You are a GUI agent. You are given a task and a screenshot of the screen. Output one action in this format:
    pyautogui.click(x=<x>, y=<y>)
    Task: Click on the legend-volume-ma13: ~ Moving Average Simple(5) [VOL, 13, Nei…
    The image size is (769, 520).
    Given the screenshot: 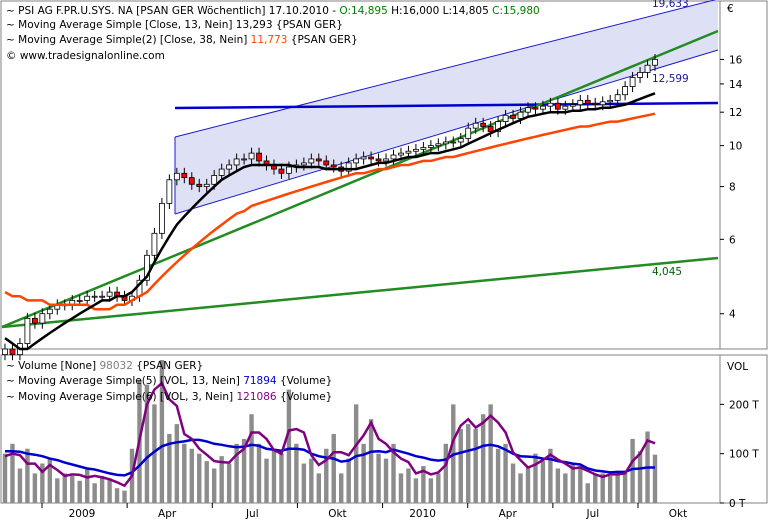 What is the action you would take?
    pyautogui.click(x=169, y=381)
    